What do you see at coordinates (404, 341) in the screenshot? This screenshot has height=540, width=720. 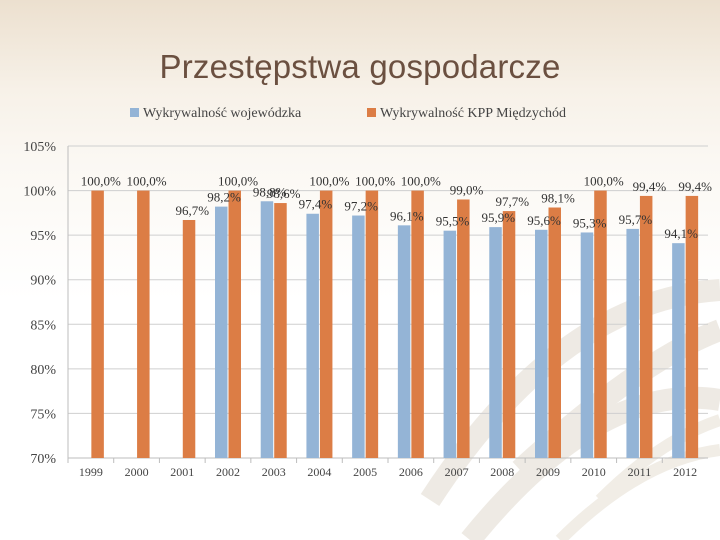 I see `bar-wojewodzka-2006` at bounding box center [404, 341].